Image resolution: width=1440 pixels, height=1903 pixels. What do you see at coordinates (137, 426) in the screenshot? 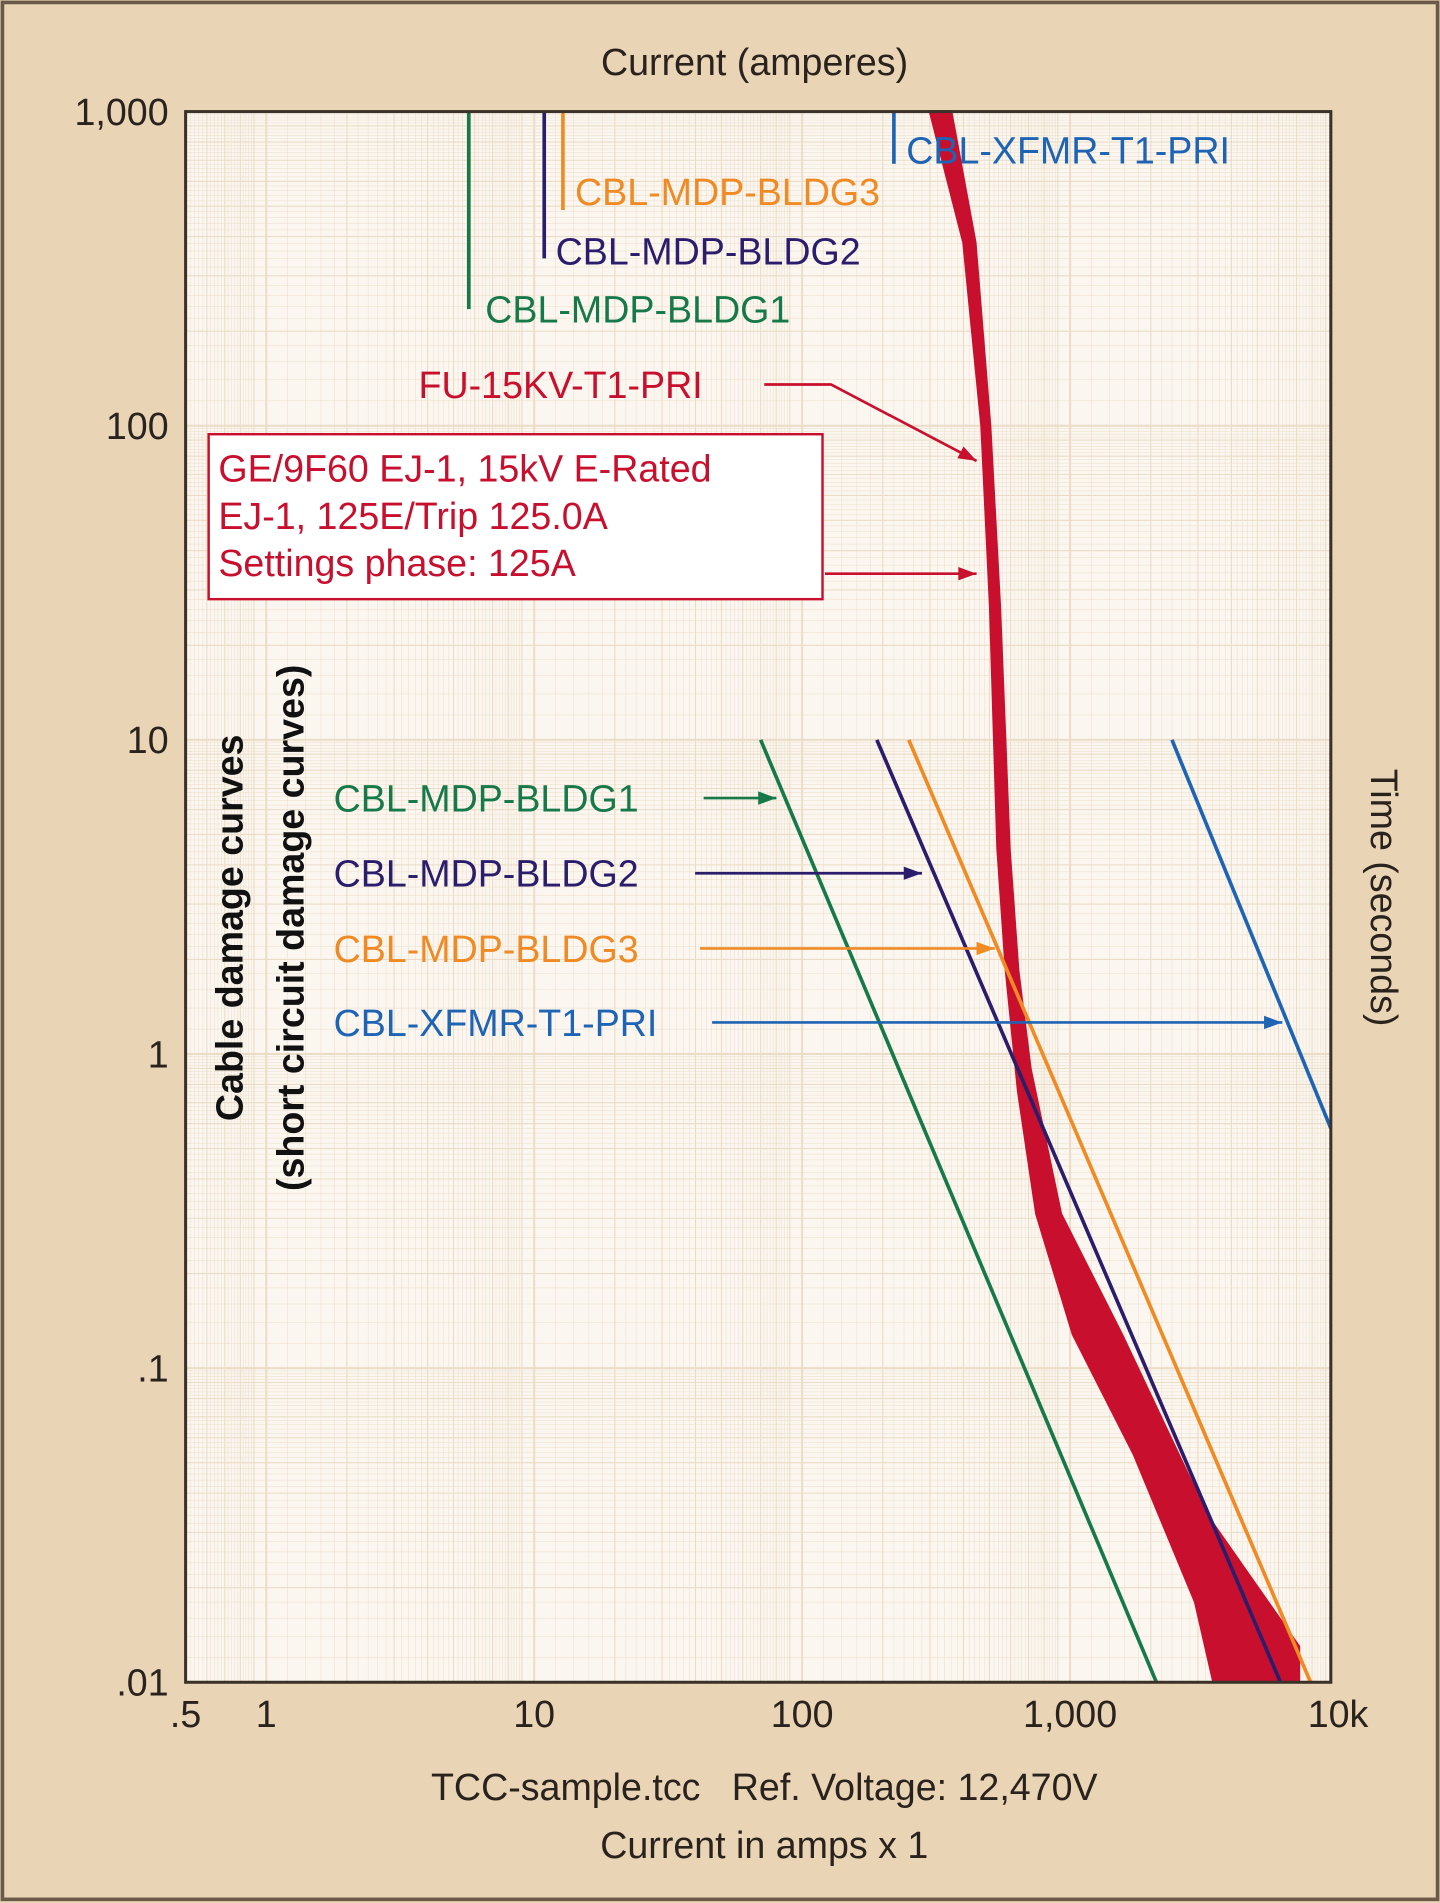
I see `y-tick-label: 100` at bounding box center [137, 426].